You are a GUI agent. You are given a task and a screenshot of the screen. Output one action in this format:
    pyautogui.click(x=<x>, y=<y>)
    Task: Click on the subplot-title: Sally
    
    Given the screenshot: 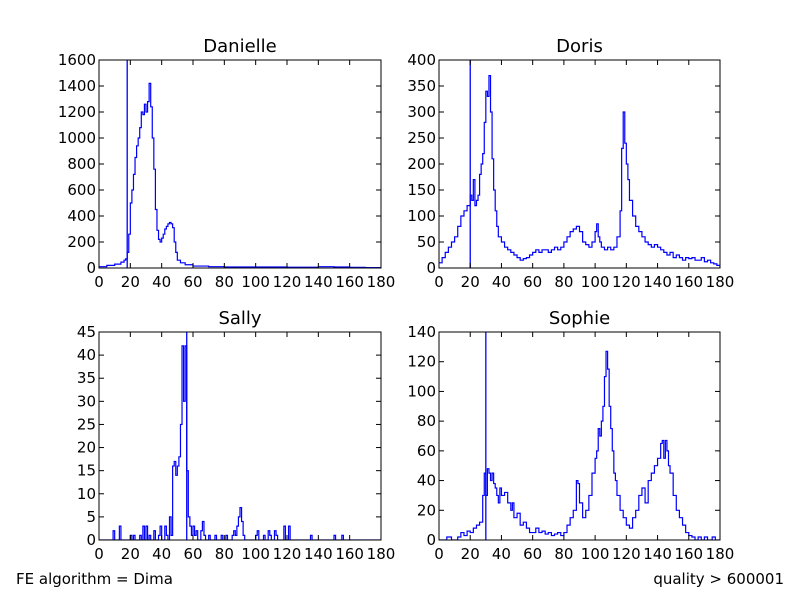 What is the action you would take?
    pyautogui.click(x=239, y=318)
    